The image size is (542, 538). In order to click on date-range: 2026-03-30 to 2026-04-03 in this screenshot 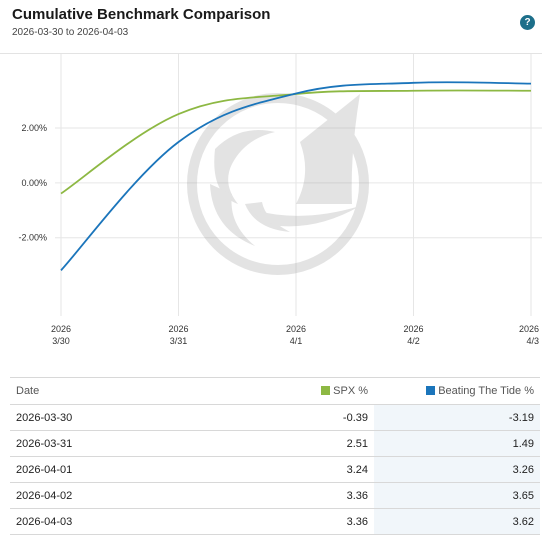, I will do `click(70, 32)`.